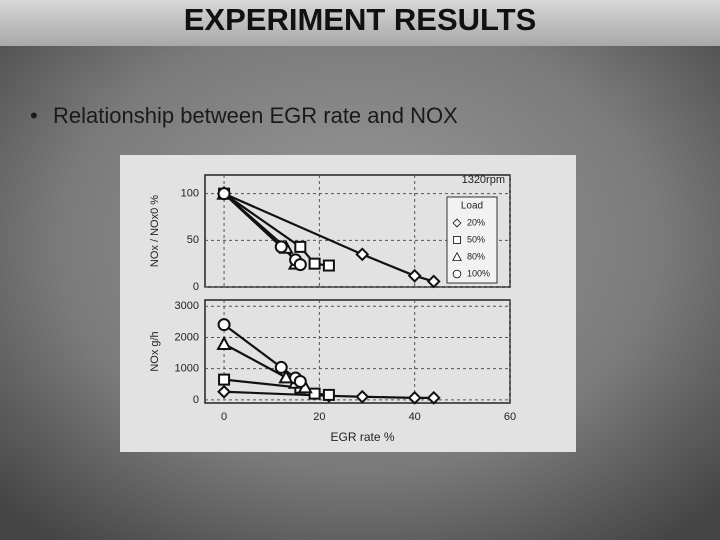 The width and height of the screenshot is (720, 540). I want to click on y-tick-label: 1000, so click(187, 369).